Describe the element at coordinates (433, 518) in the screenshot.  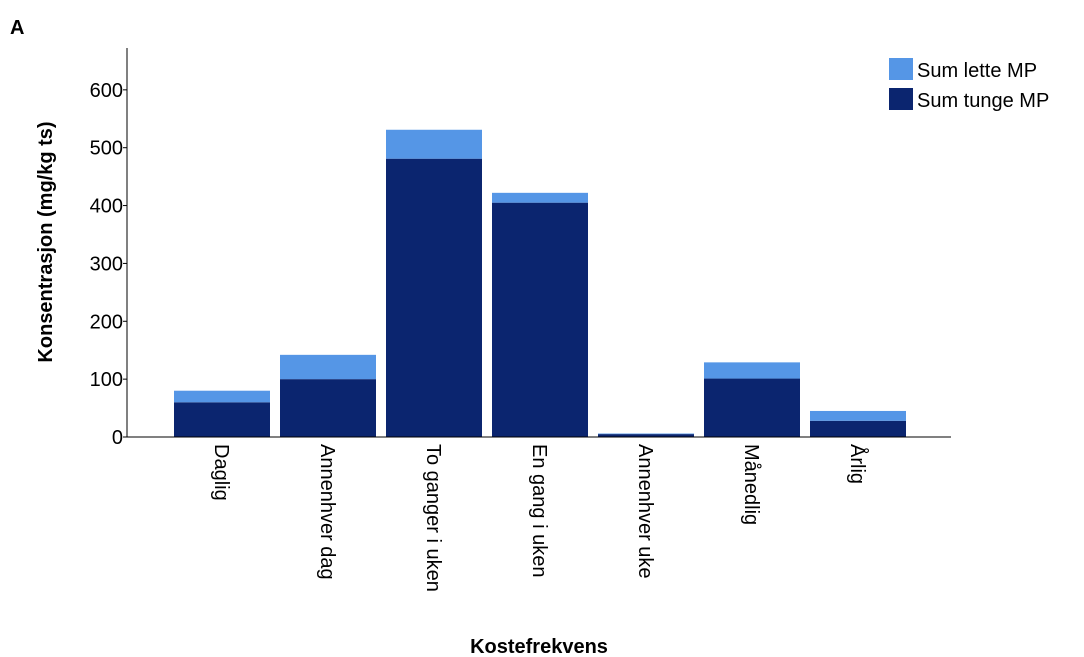
I see `x-tick-label: To ganger i uken` at that location.